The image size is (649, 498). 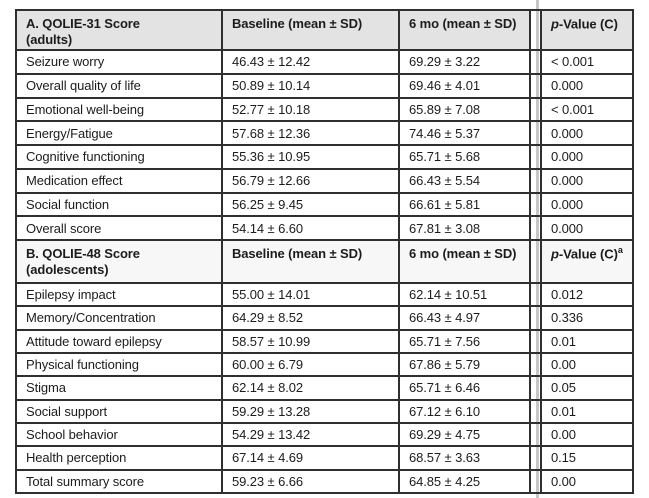 I want to click on six-mo-value-cell: 74.46 ± 5.37, so click(x=465, y=134).